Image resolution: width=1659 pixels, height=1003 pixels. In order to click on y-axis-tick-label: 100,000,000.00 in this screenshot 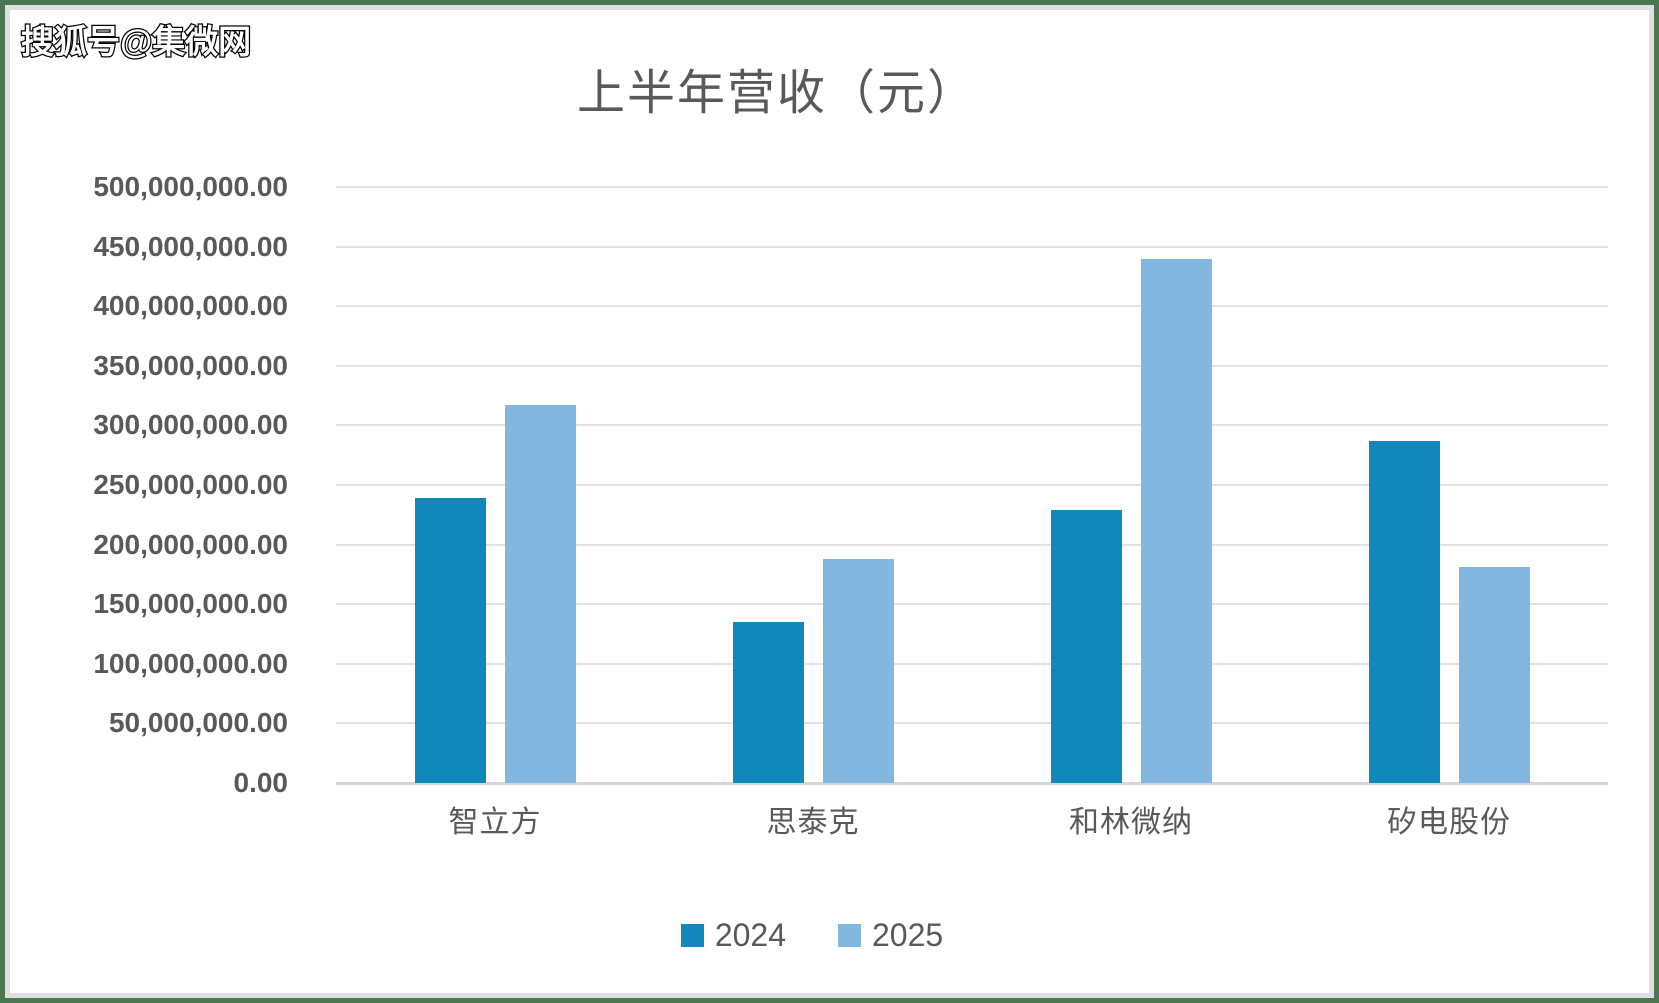, I will do `click(190, 663)`.